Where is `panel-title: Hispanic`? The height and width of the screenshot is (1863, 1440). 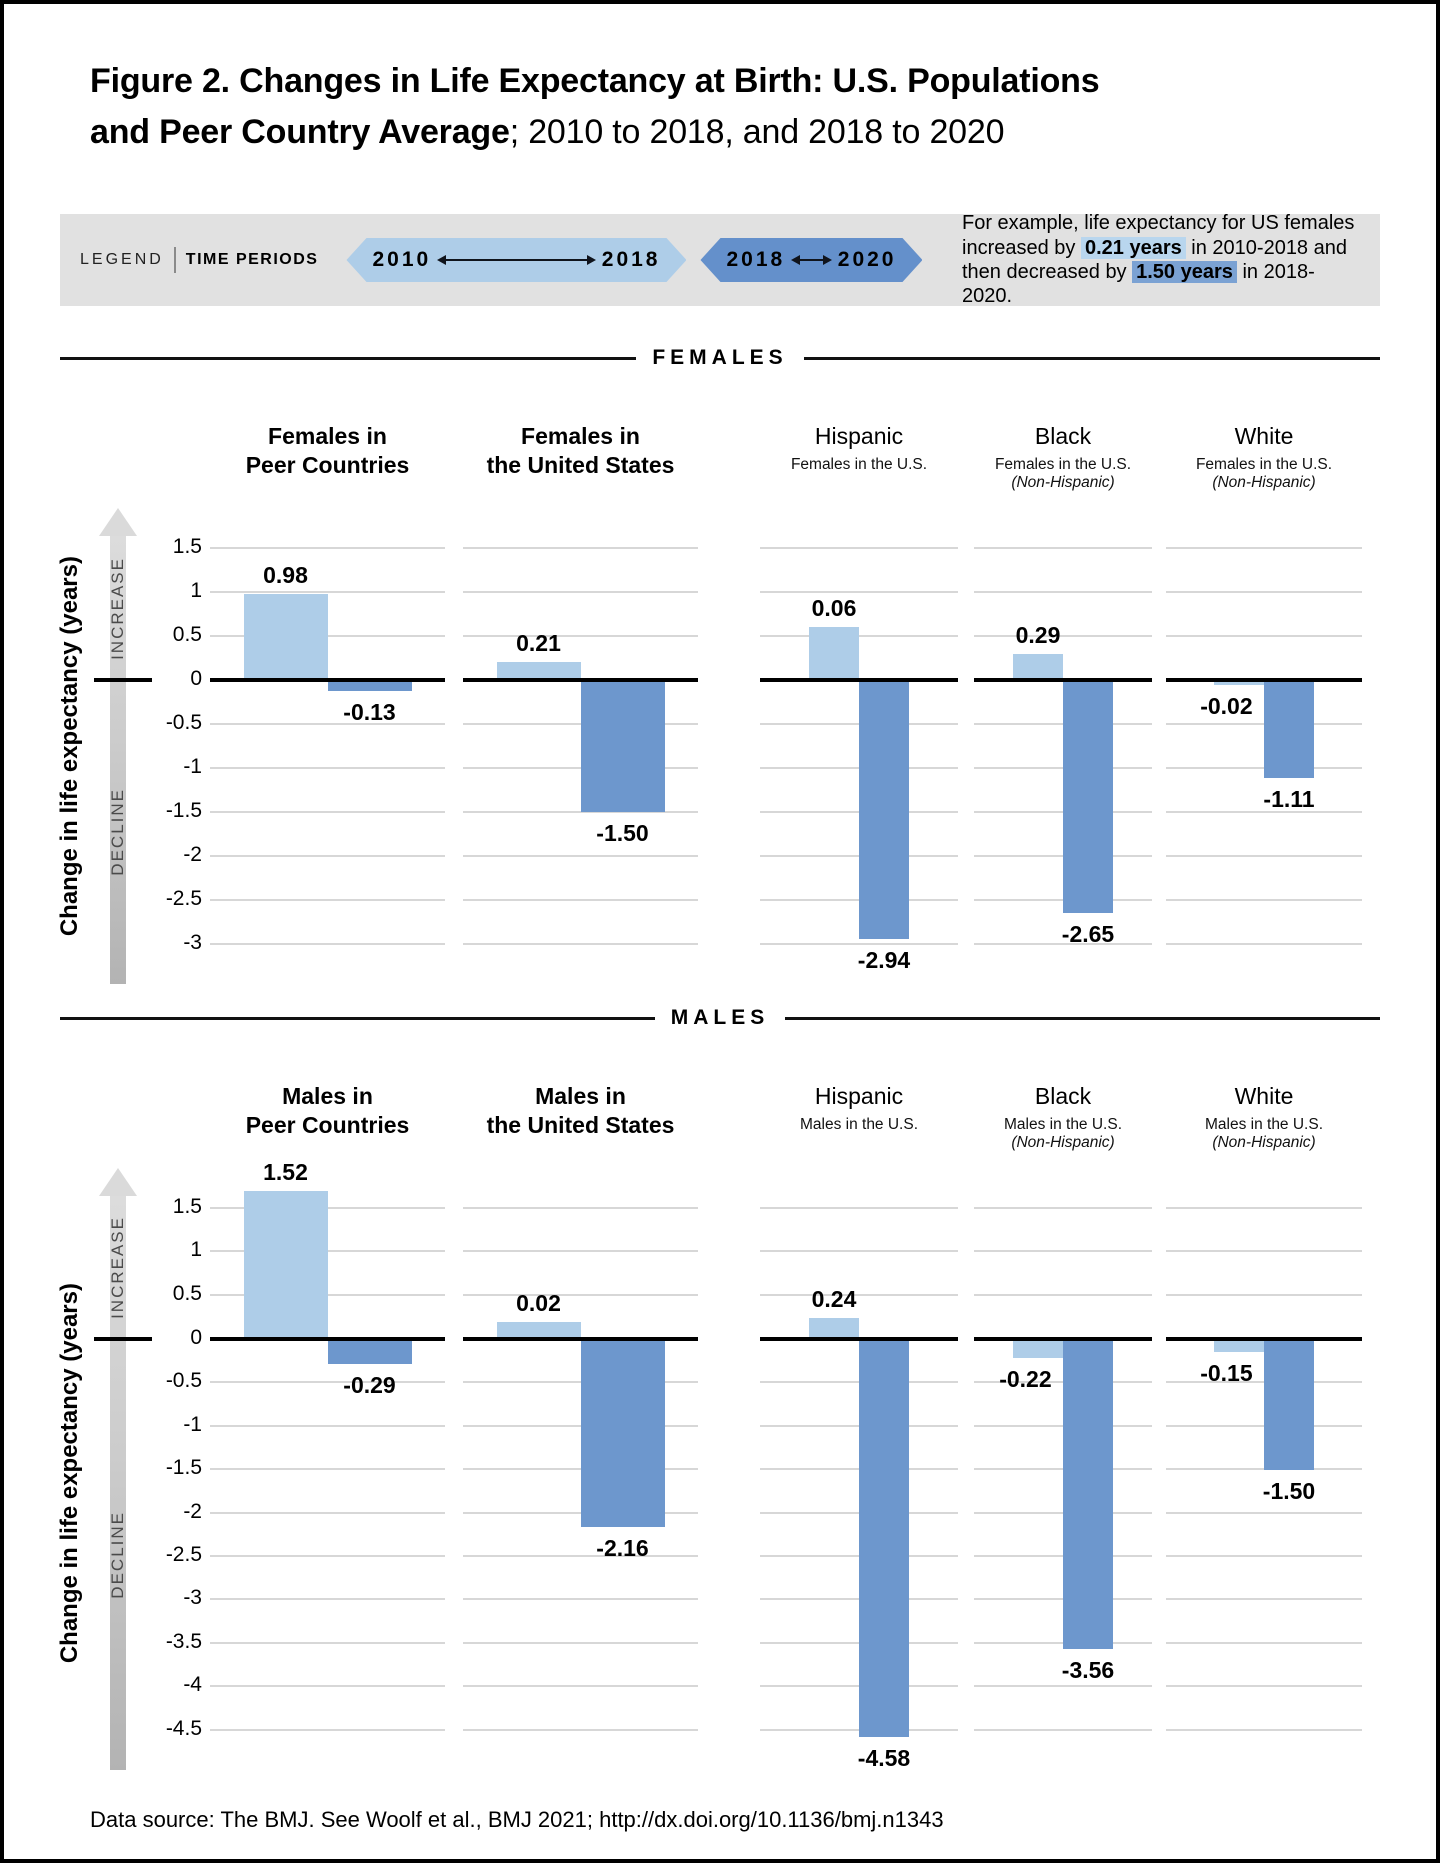 panel-title: Hispanic is located at coordinates (859, 436).